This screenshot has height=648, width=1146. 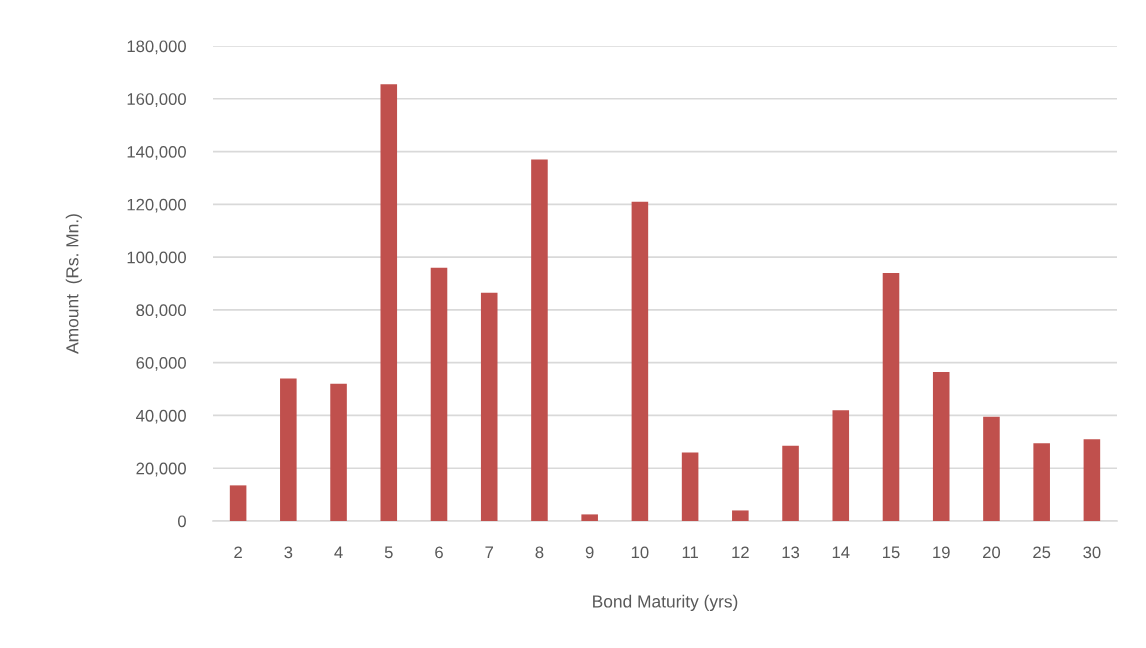 I want to click on x-tick-label: 3, so click(x=288, y=552).